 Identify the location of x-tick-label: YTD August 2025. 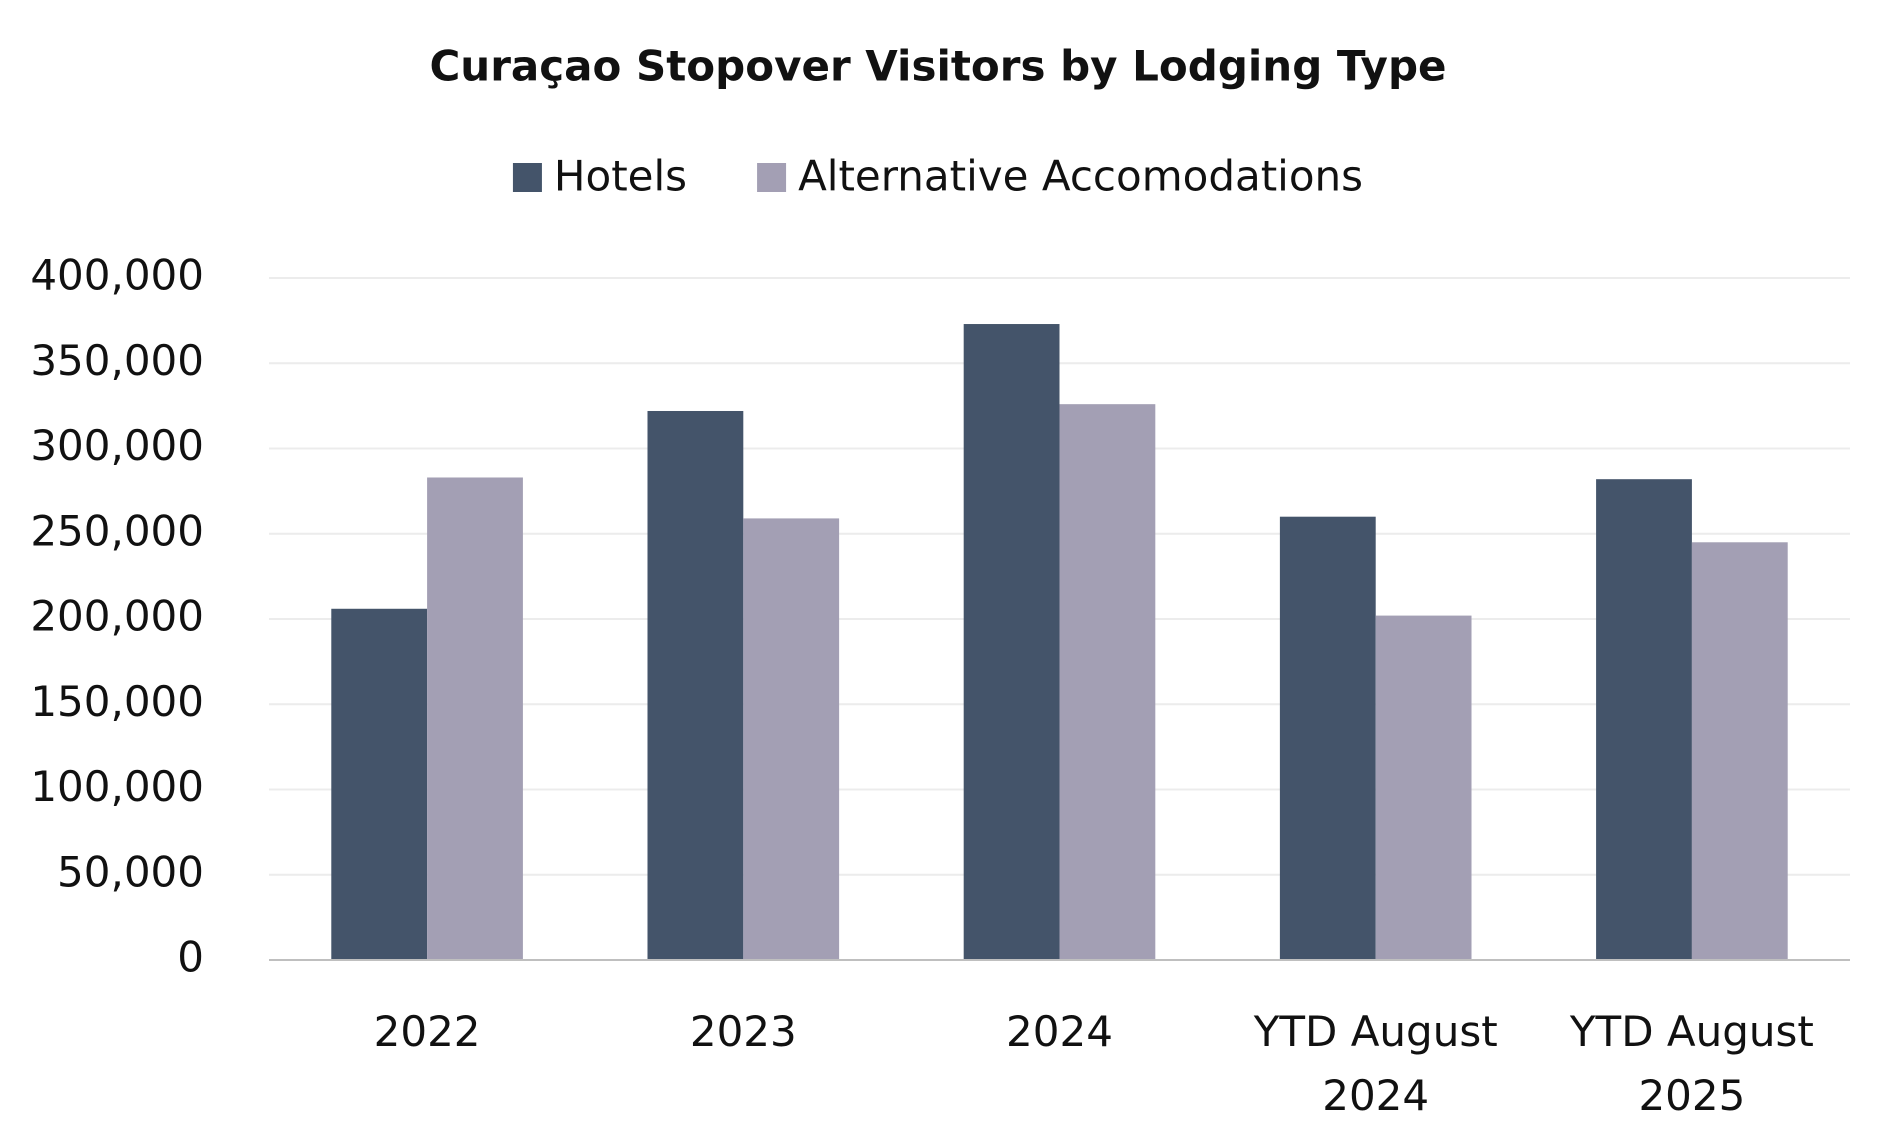
(1691, 1063).